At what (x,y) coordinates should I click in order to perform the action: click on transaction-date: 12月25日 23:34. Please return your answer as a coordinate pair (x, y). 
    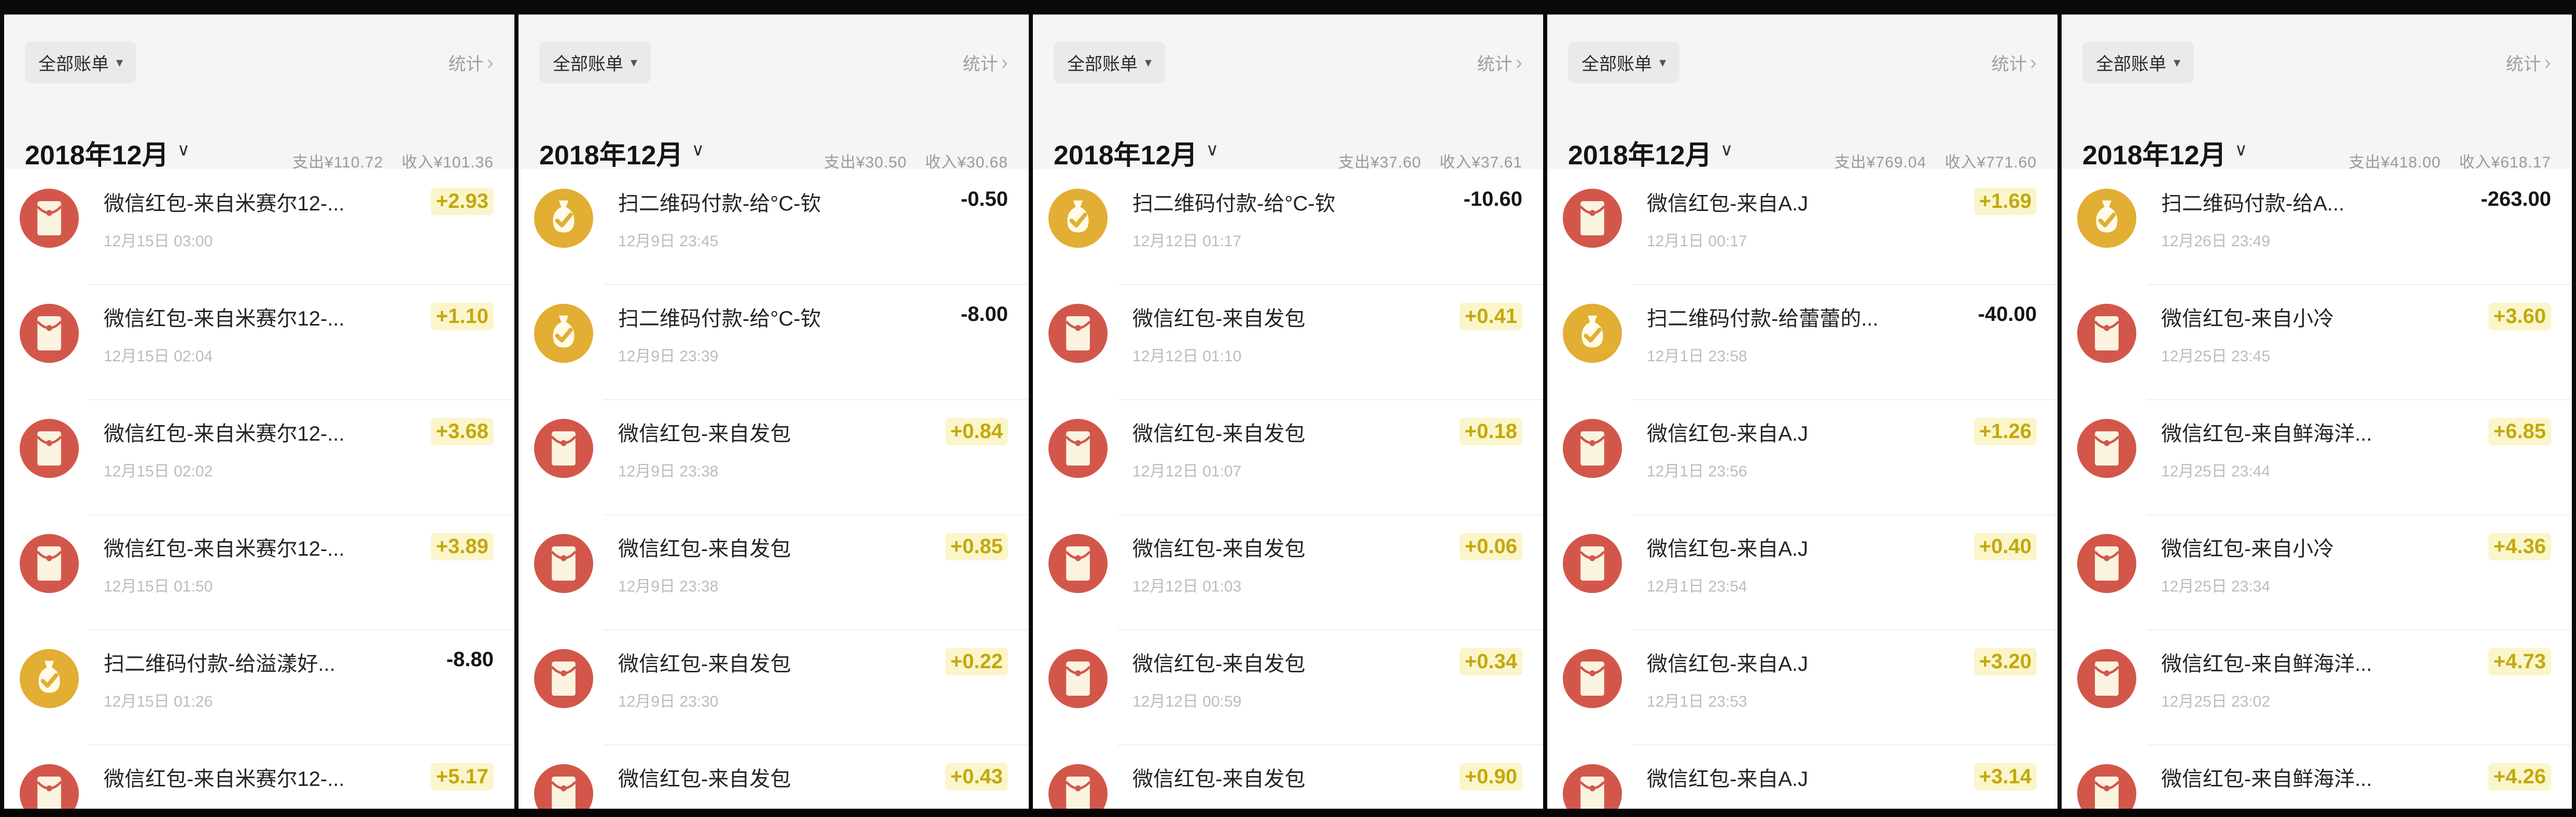
    Looking at the image, I should click on (2216, 587).